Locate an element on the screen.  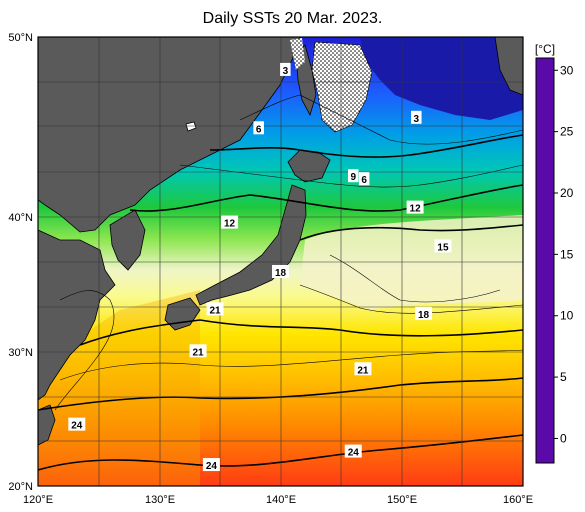
colorbar-tick-label: 25 is located at coordinates (567, 132).